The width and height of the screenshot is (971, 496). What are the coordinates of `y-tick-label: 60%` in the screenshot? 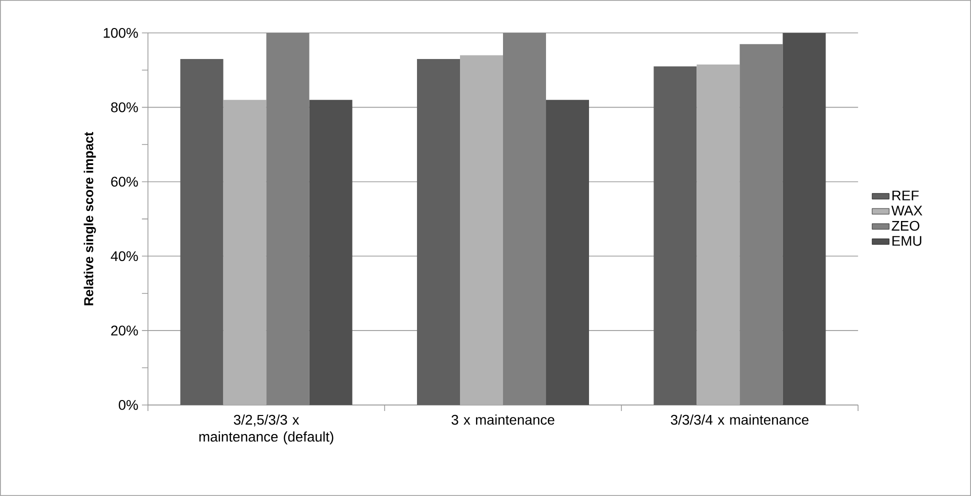 It's located at (124, 181).